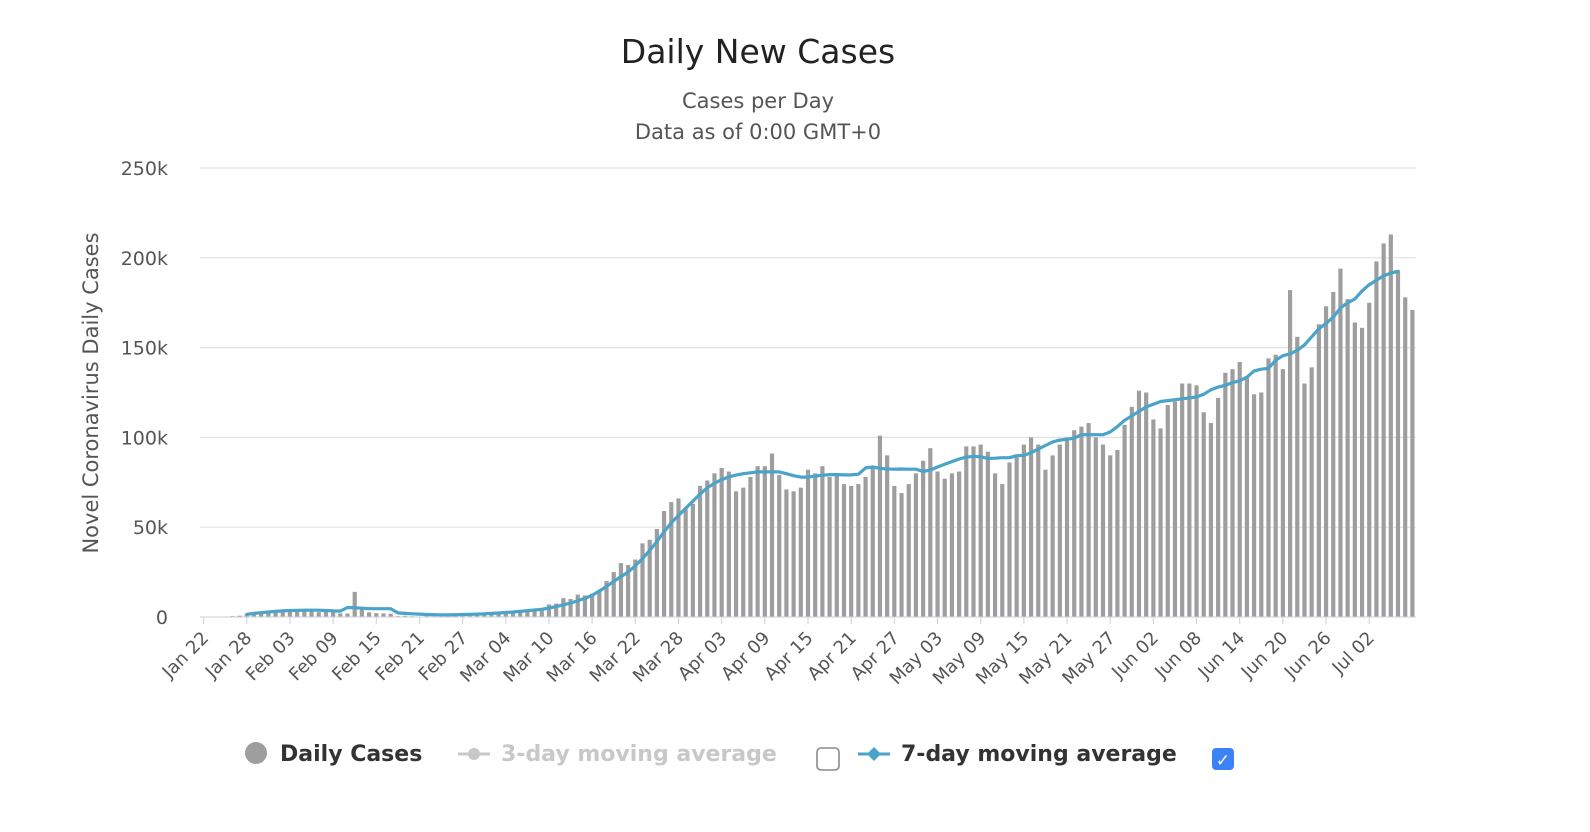 Image resolution: width=1590 pixels, height=832 pixels. Describe the element at coordinates (617, 754) in the screenshot. I see `legend-item-3-day-moving-average: 3-day moving average` at that location.